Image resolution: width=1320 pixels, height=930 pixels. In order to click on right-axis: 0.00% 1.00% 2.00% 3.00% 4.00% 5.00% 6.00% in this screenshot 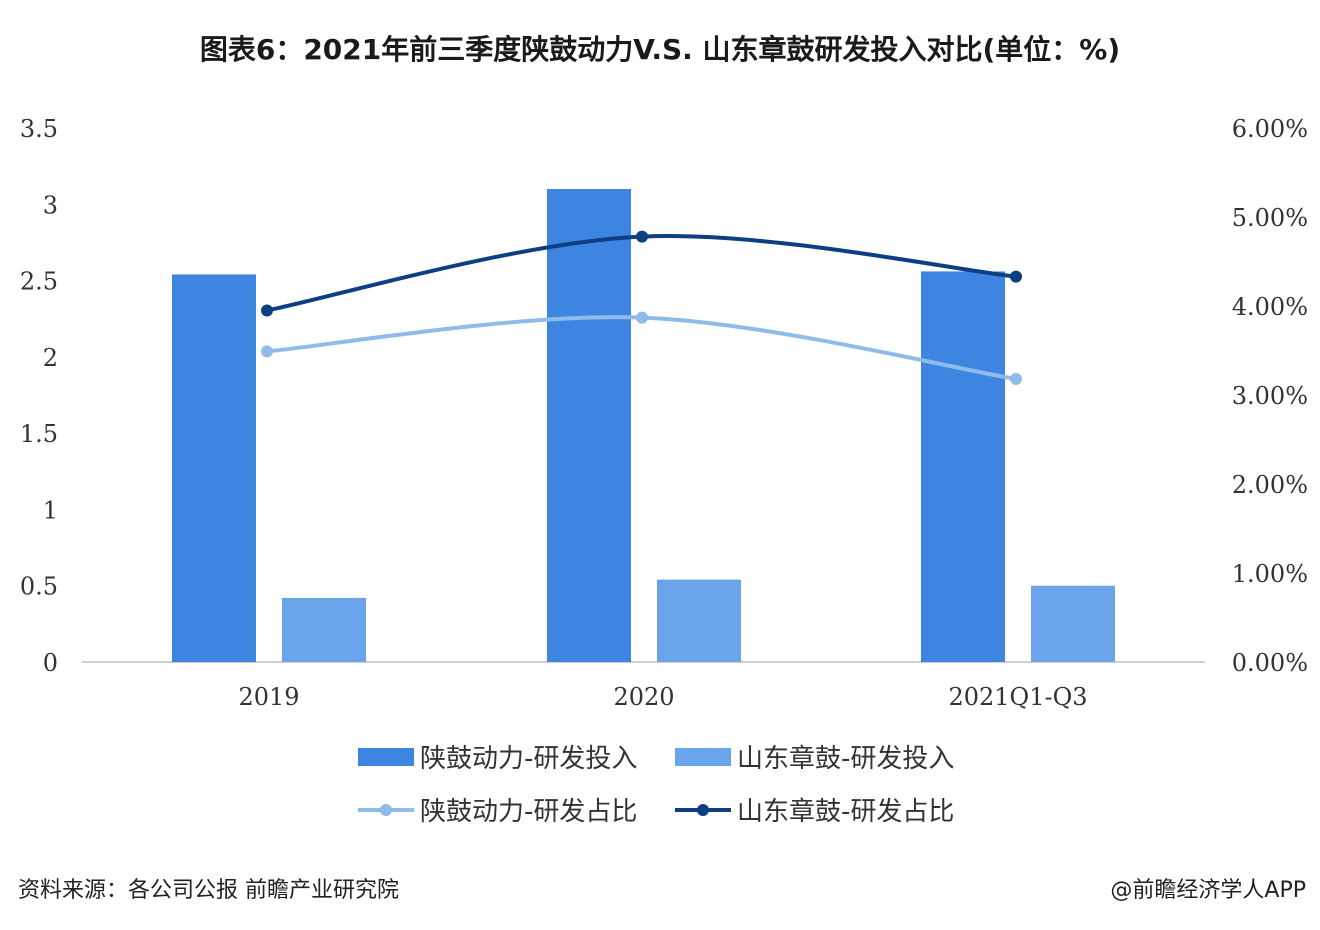, I will do `click(1270, 396)`.